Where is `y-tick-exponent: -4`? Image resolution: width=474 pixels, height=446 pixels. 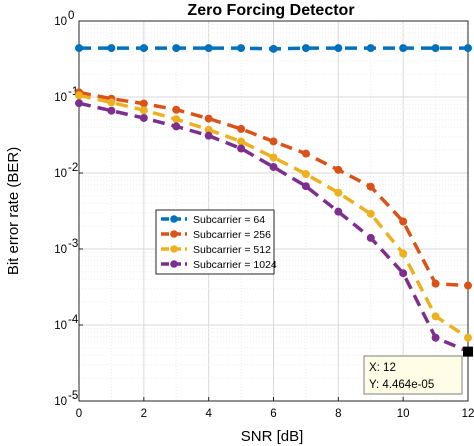
y-tick-exponent: -4 is located at coordinates (73, 320).